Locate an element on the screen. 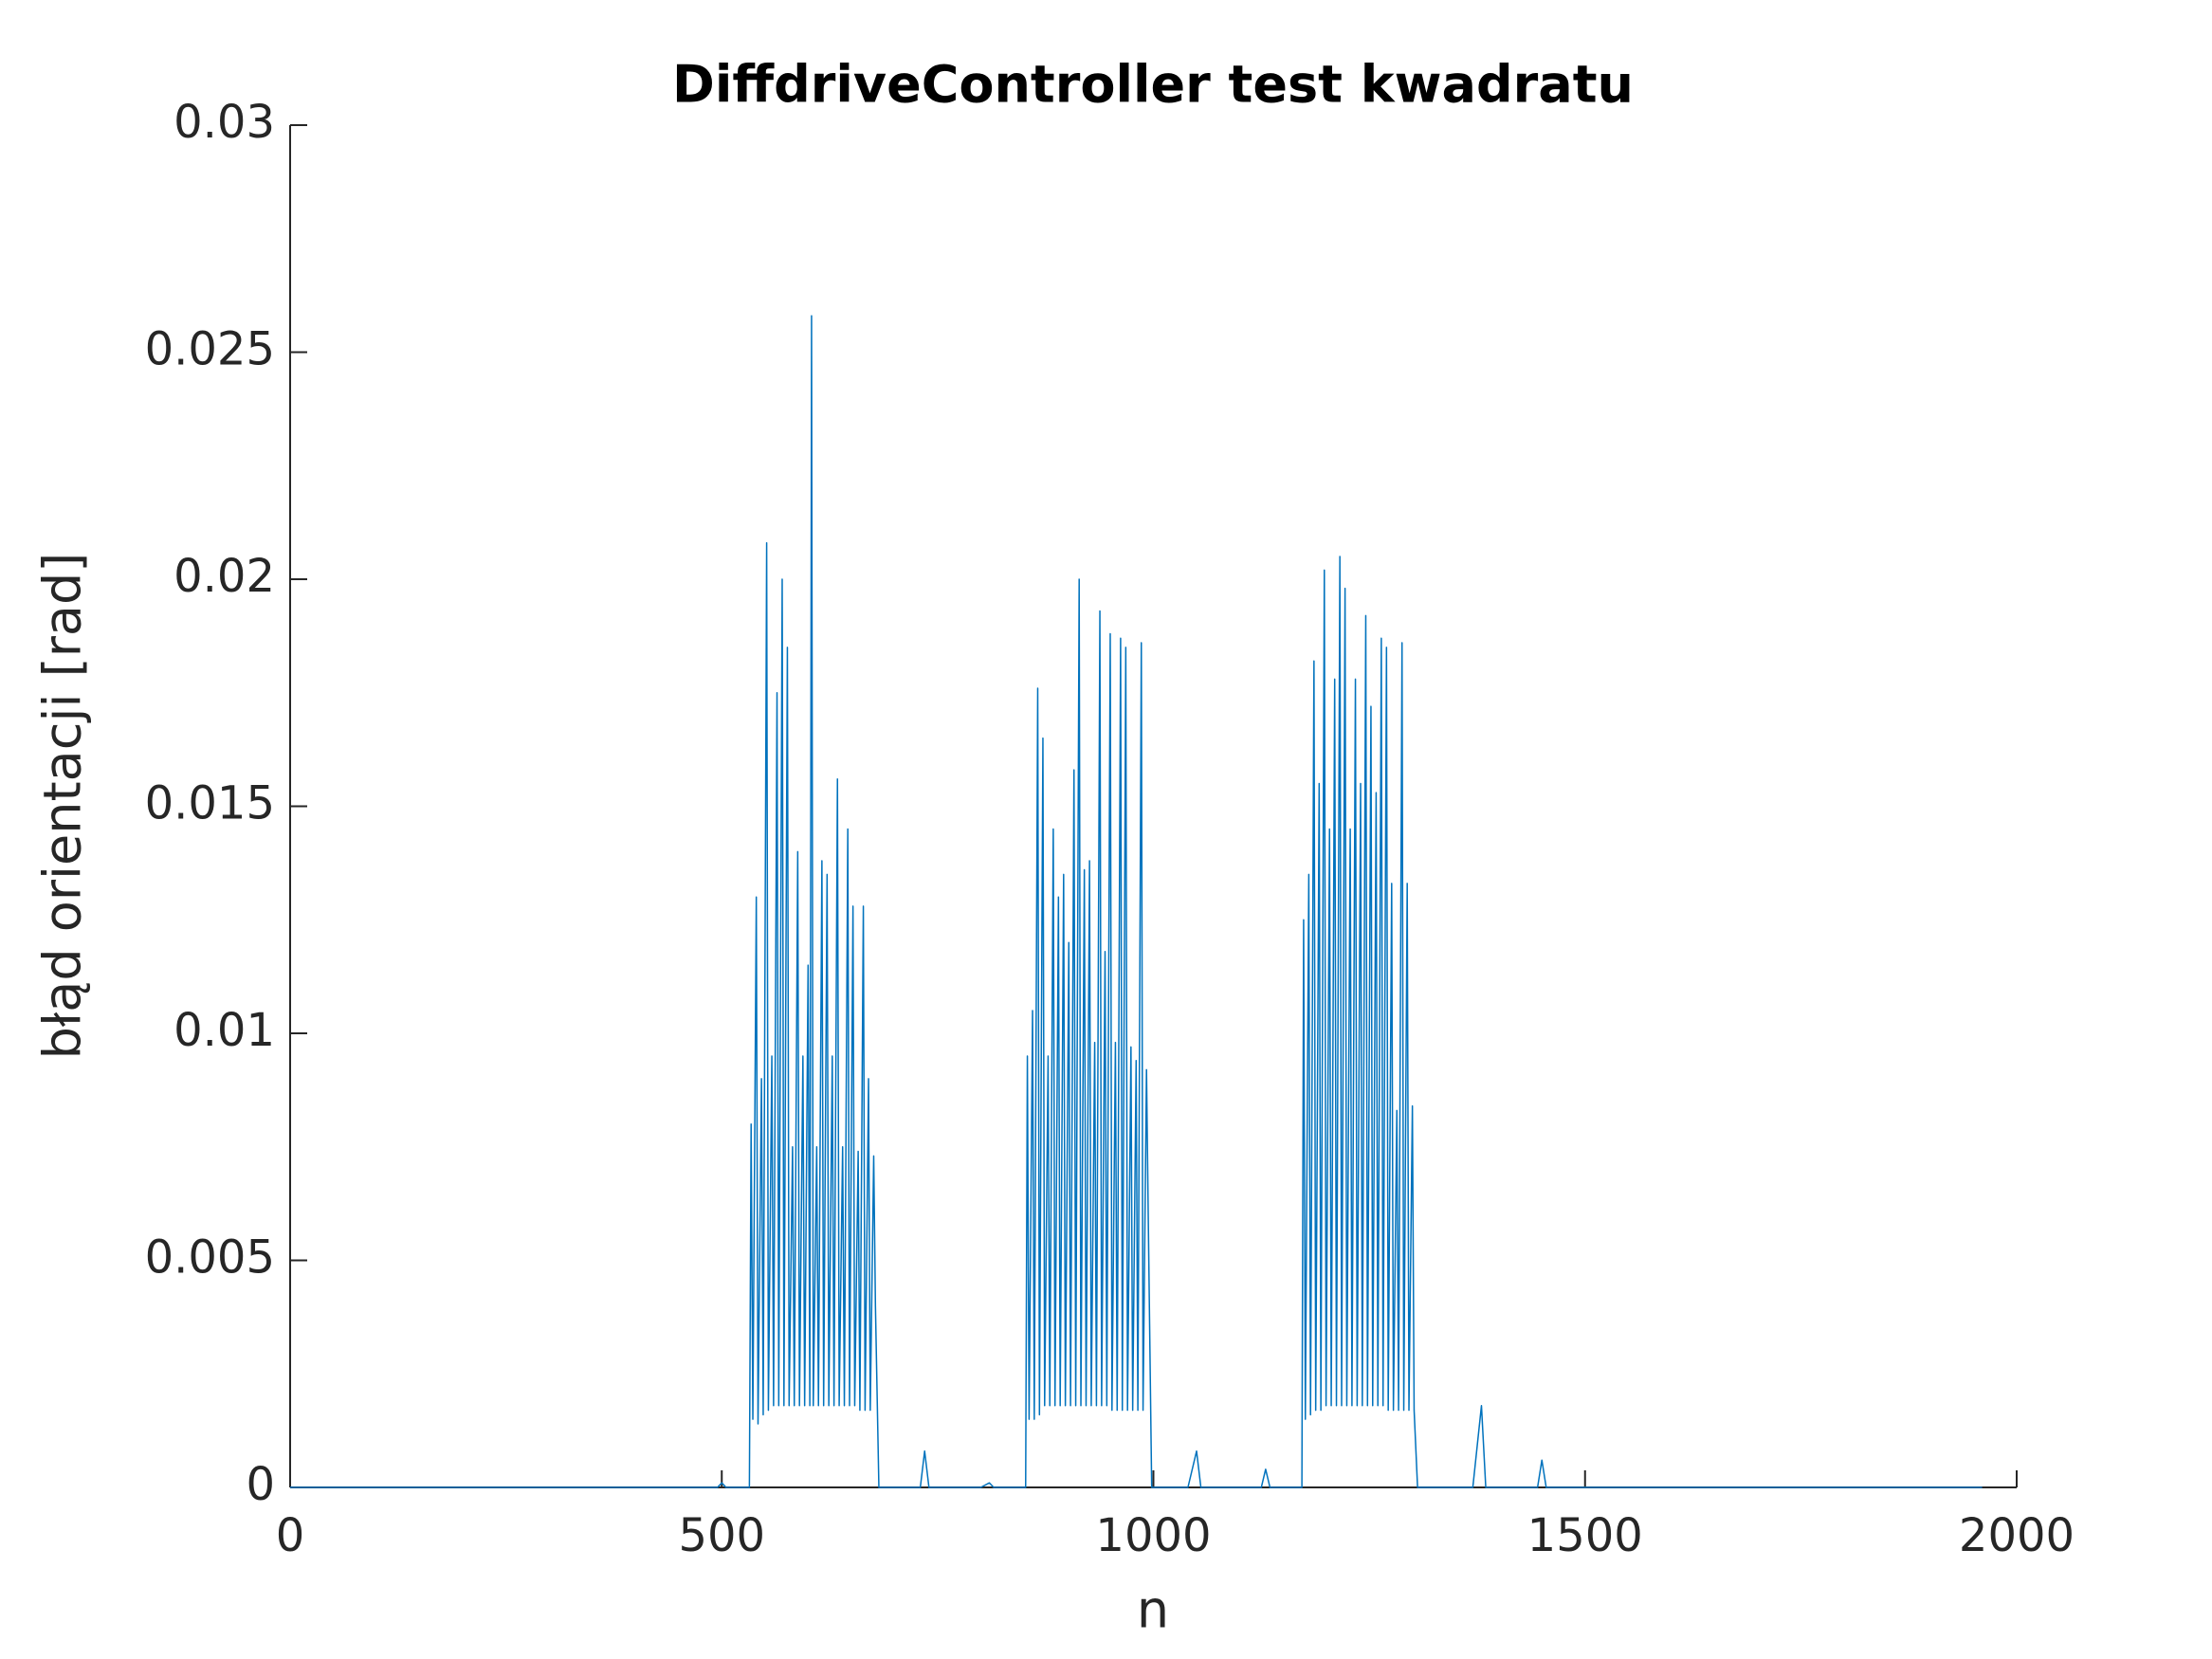 This screenshot has height=1659, width=2212. y-tick-label: 0.01 is located at coordinates (224, 1030).